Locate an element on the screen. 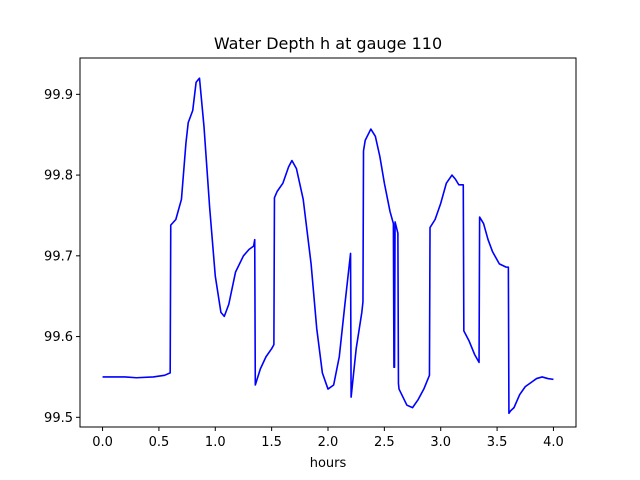  x-tick-label: 0.5 is located at coordinates (159, 442).